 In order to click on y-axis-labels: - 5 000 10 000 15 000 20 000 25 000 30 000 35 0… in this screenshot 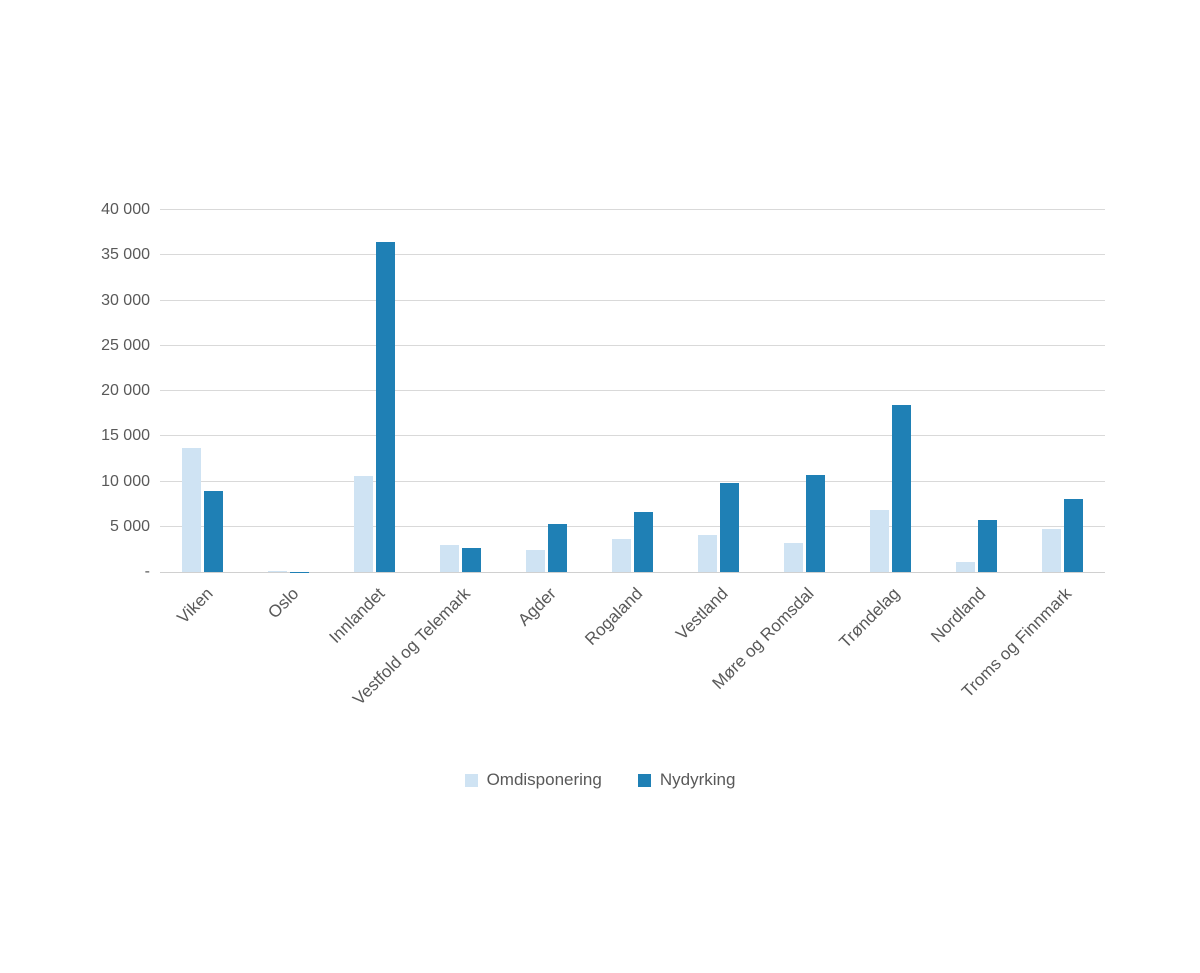, I will do `click(75, 391)`.